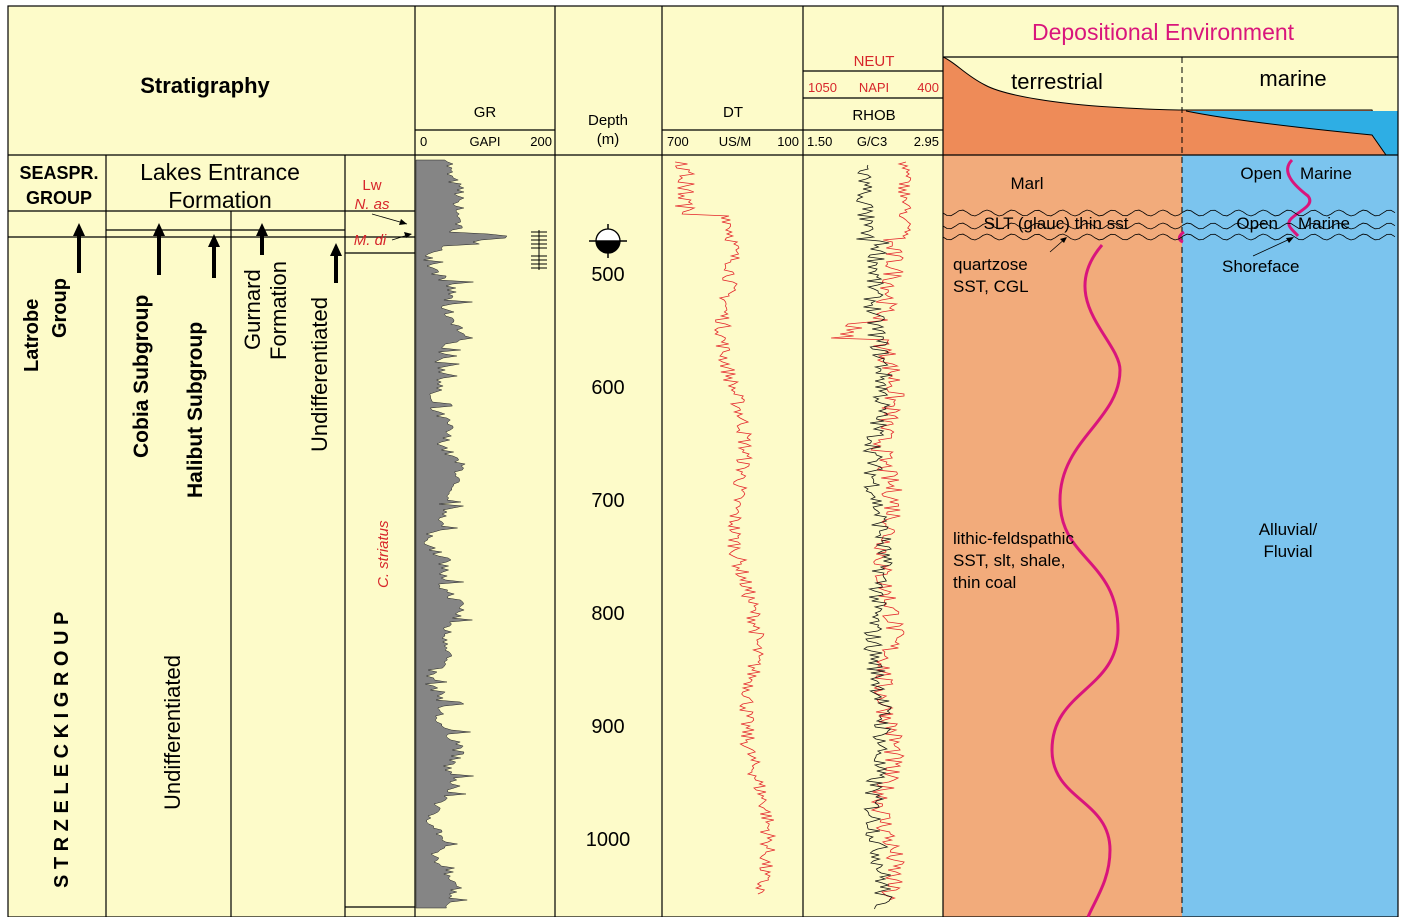  What do you see at coordinates (608, 139) in the screenshot?
I see `depth-unit: (m)` at bounding box center [608, 139].